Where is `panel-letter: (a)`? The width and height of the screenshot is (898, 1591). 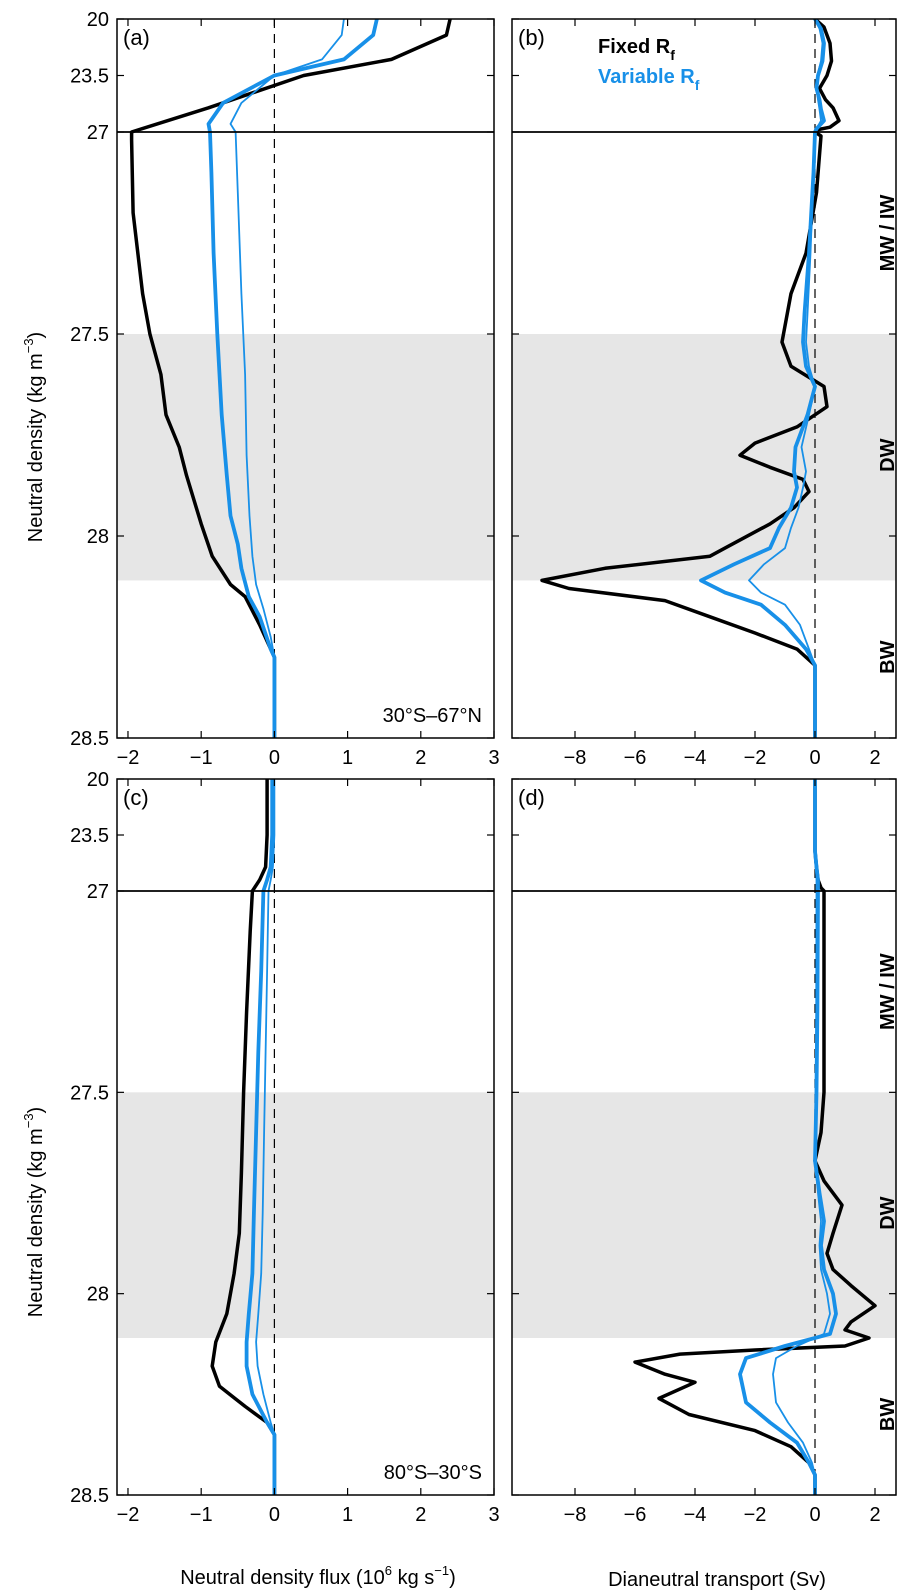 panel-letter: (a) is located at coordinates (136, 37).